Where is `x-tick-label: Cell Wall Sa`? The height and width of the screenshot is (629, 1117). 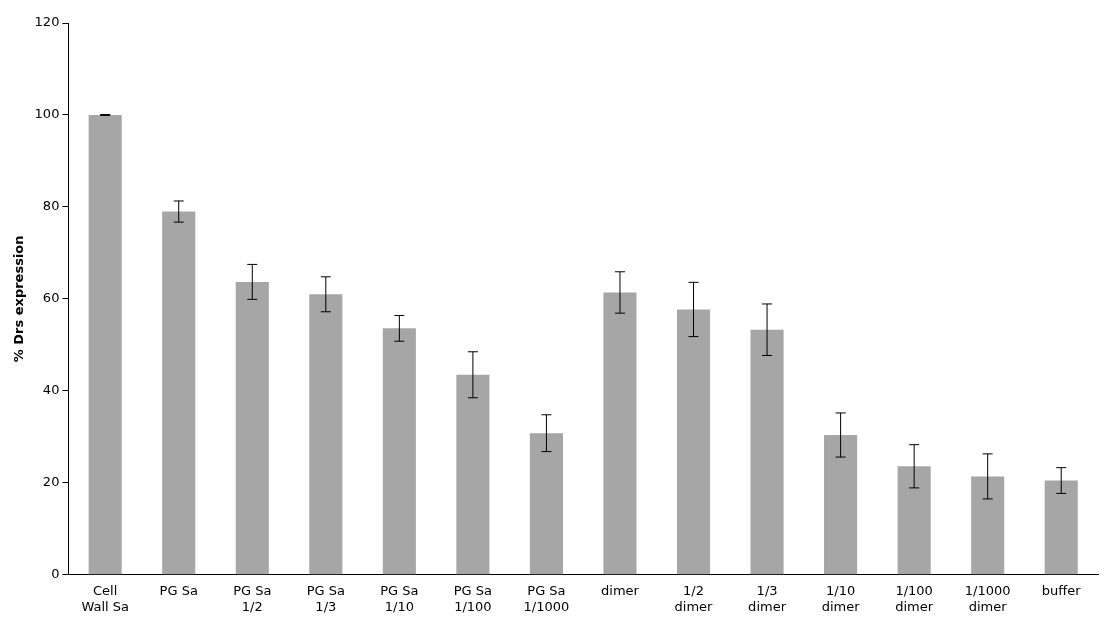 x-tick-label: Cell Wall Sa is located at coordinates (105, 598).